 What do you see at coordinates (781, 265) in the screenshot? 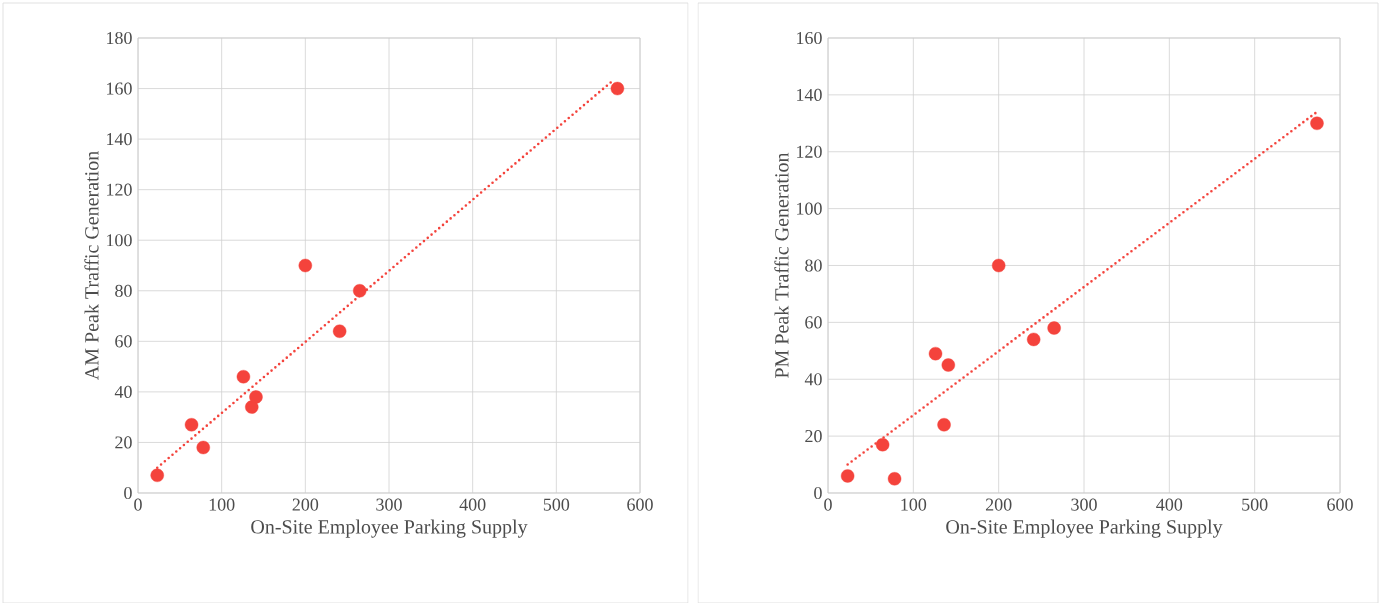
I see `y-axis-title: PM Peak Traffic Generation` at bounding box center [781, 265].